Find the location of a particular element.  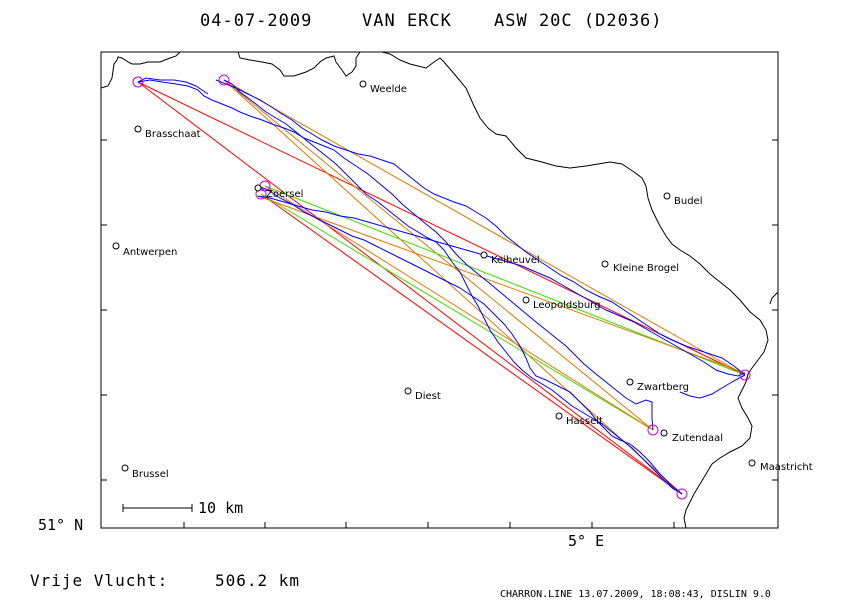

city-brasschaat: Brasschaat is located at coordinates (167, 132).